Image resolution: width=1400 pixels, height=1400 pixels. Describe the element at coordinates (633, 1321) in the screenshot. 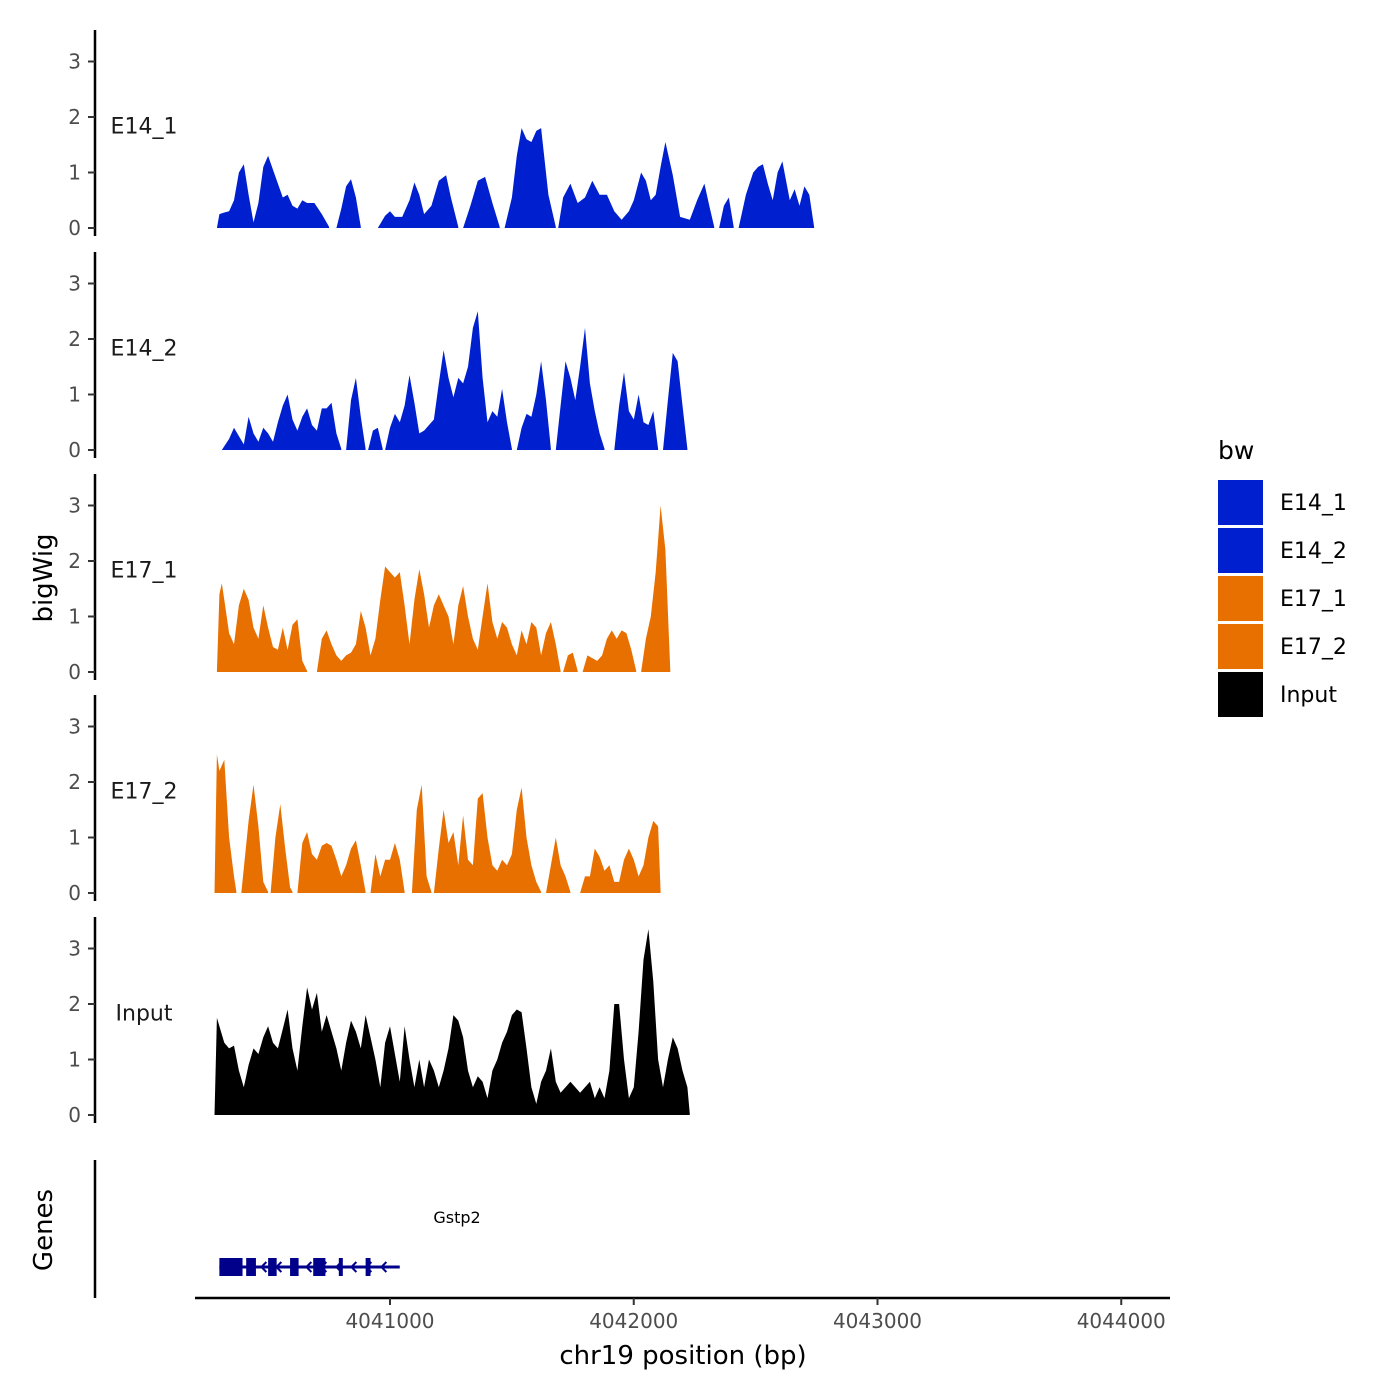

I see `x-tick-label: 4042000` at that location.